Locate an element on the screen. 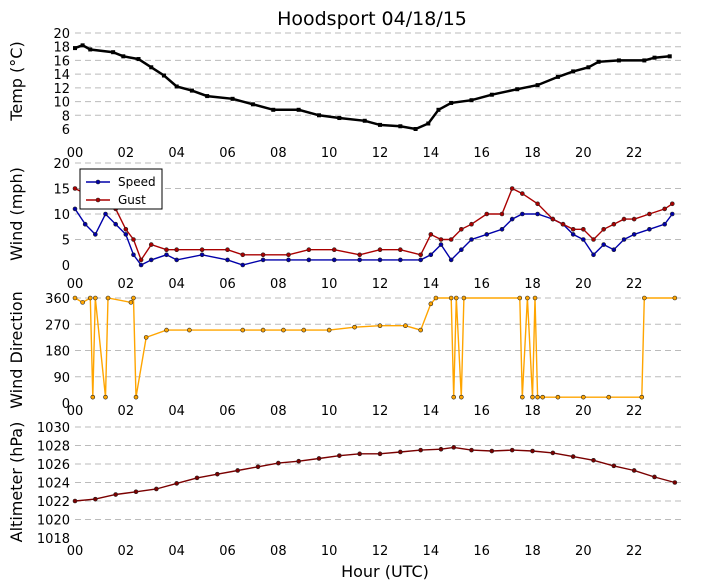  y-tick-label: 6 is located at coordinates (66, 130).